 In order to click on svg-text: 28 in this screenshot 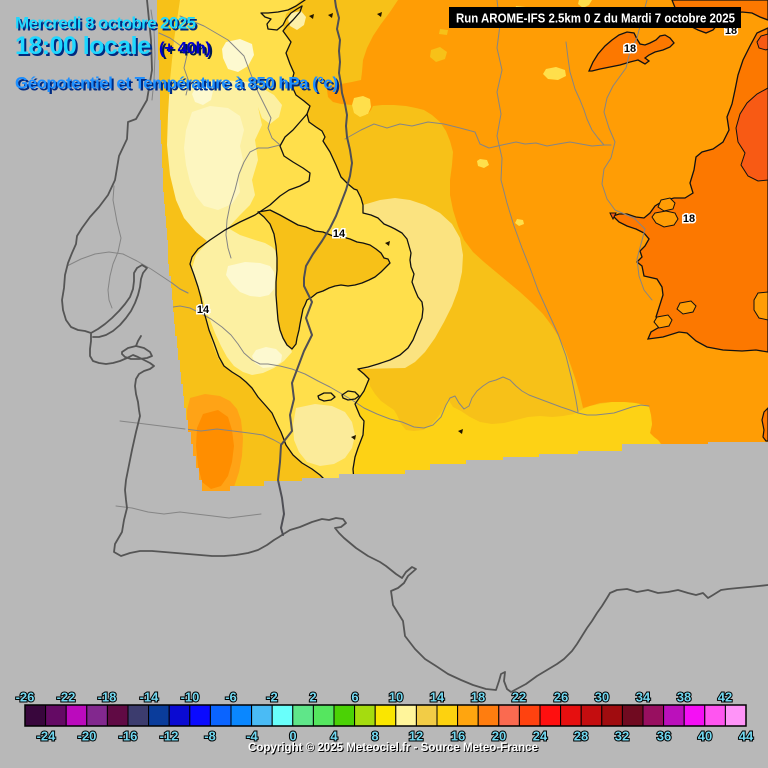, I will do `click(581, 736)`.